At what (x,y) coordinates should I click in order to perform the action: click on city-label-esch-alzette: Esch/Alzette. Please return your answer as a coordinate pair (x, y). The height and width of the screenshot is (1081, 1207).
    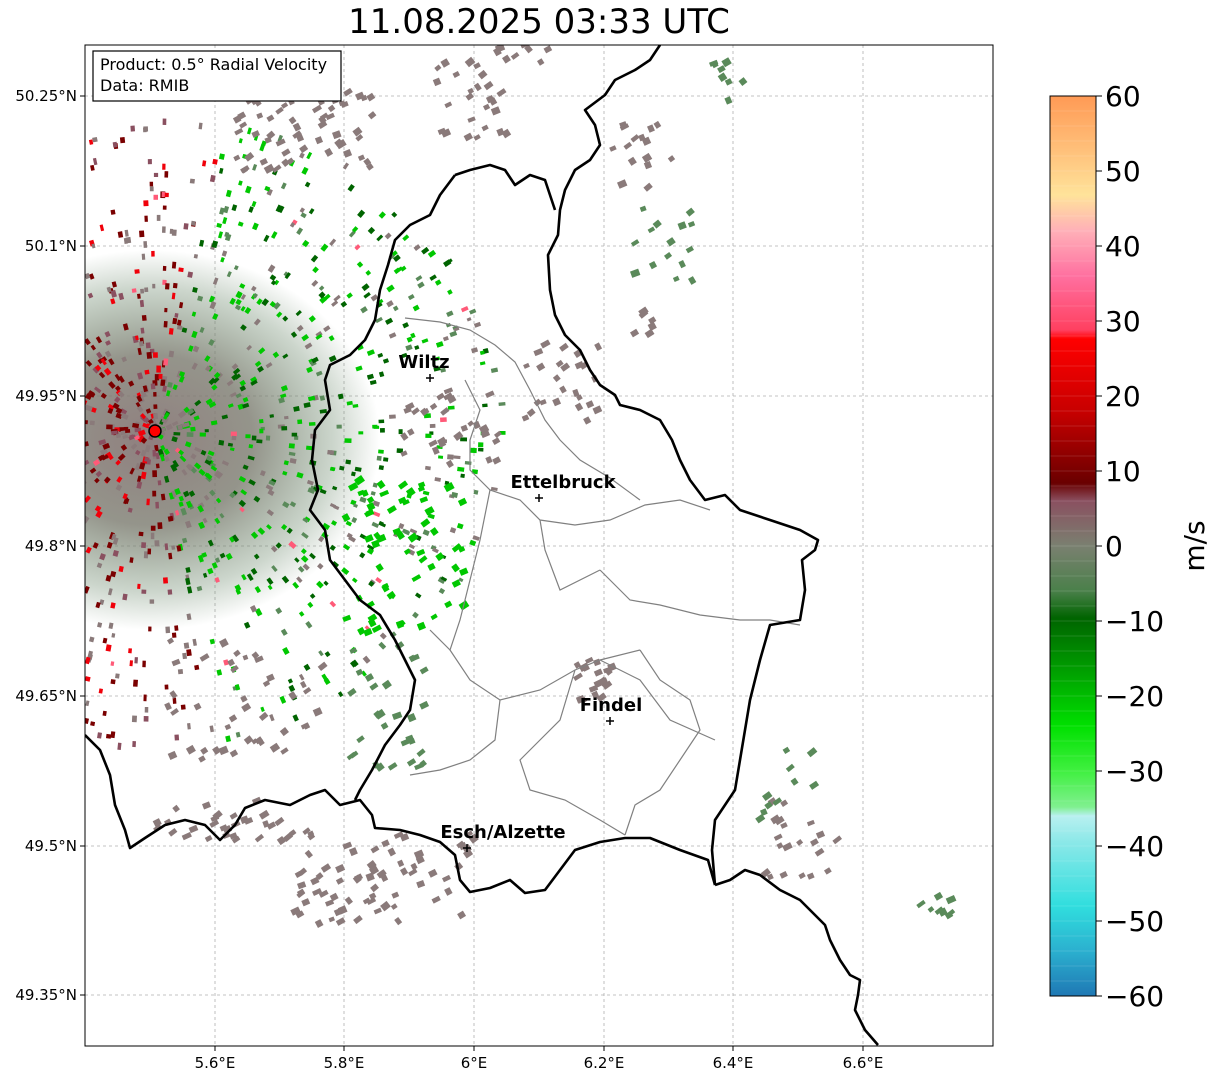
    Looking at the image, I should click on (502, 832).